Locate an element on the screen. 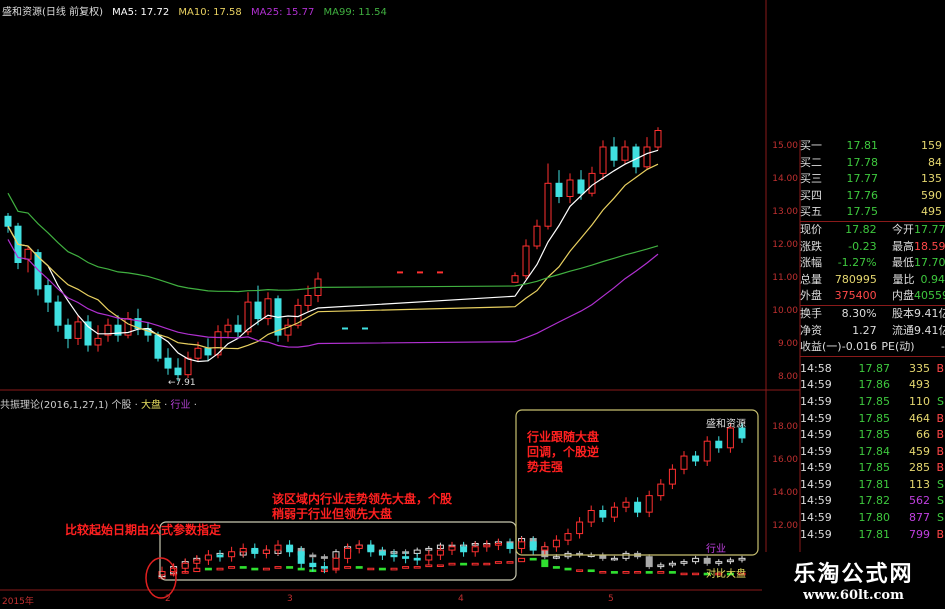  stat-label: 最低 is located at coordinates (903, 263).